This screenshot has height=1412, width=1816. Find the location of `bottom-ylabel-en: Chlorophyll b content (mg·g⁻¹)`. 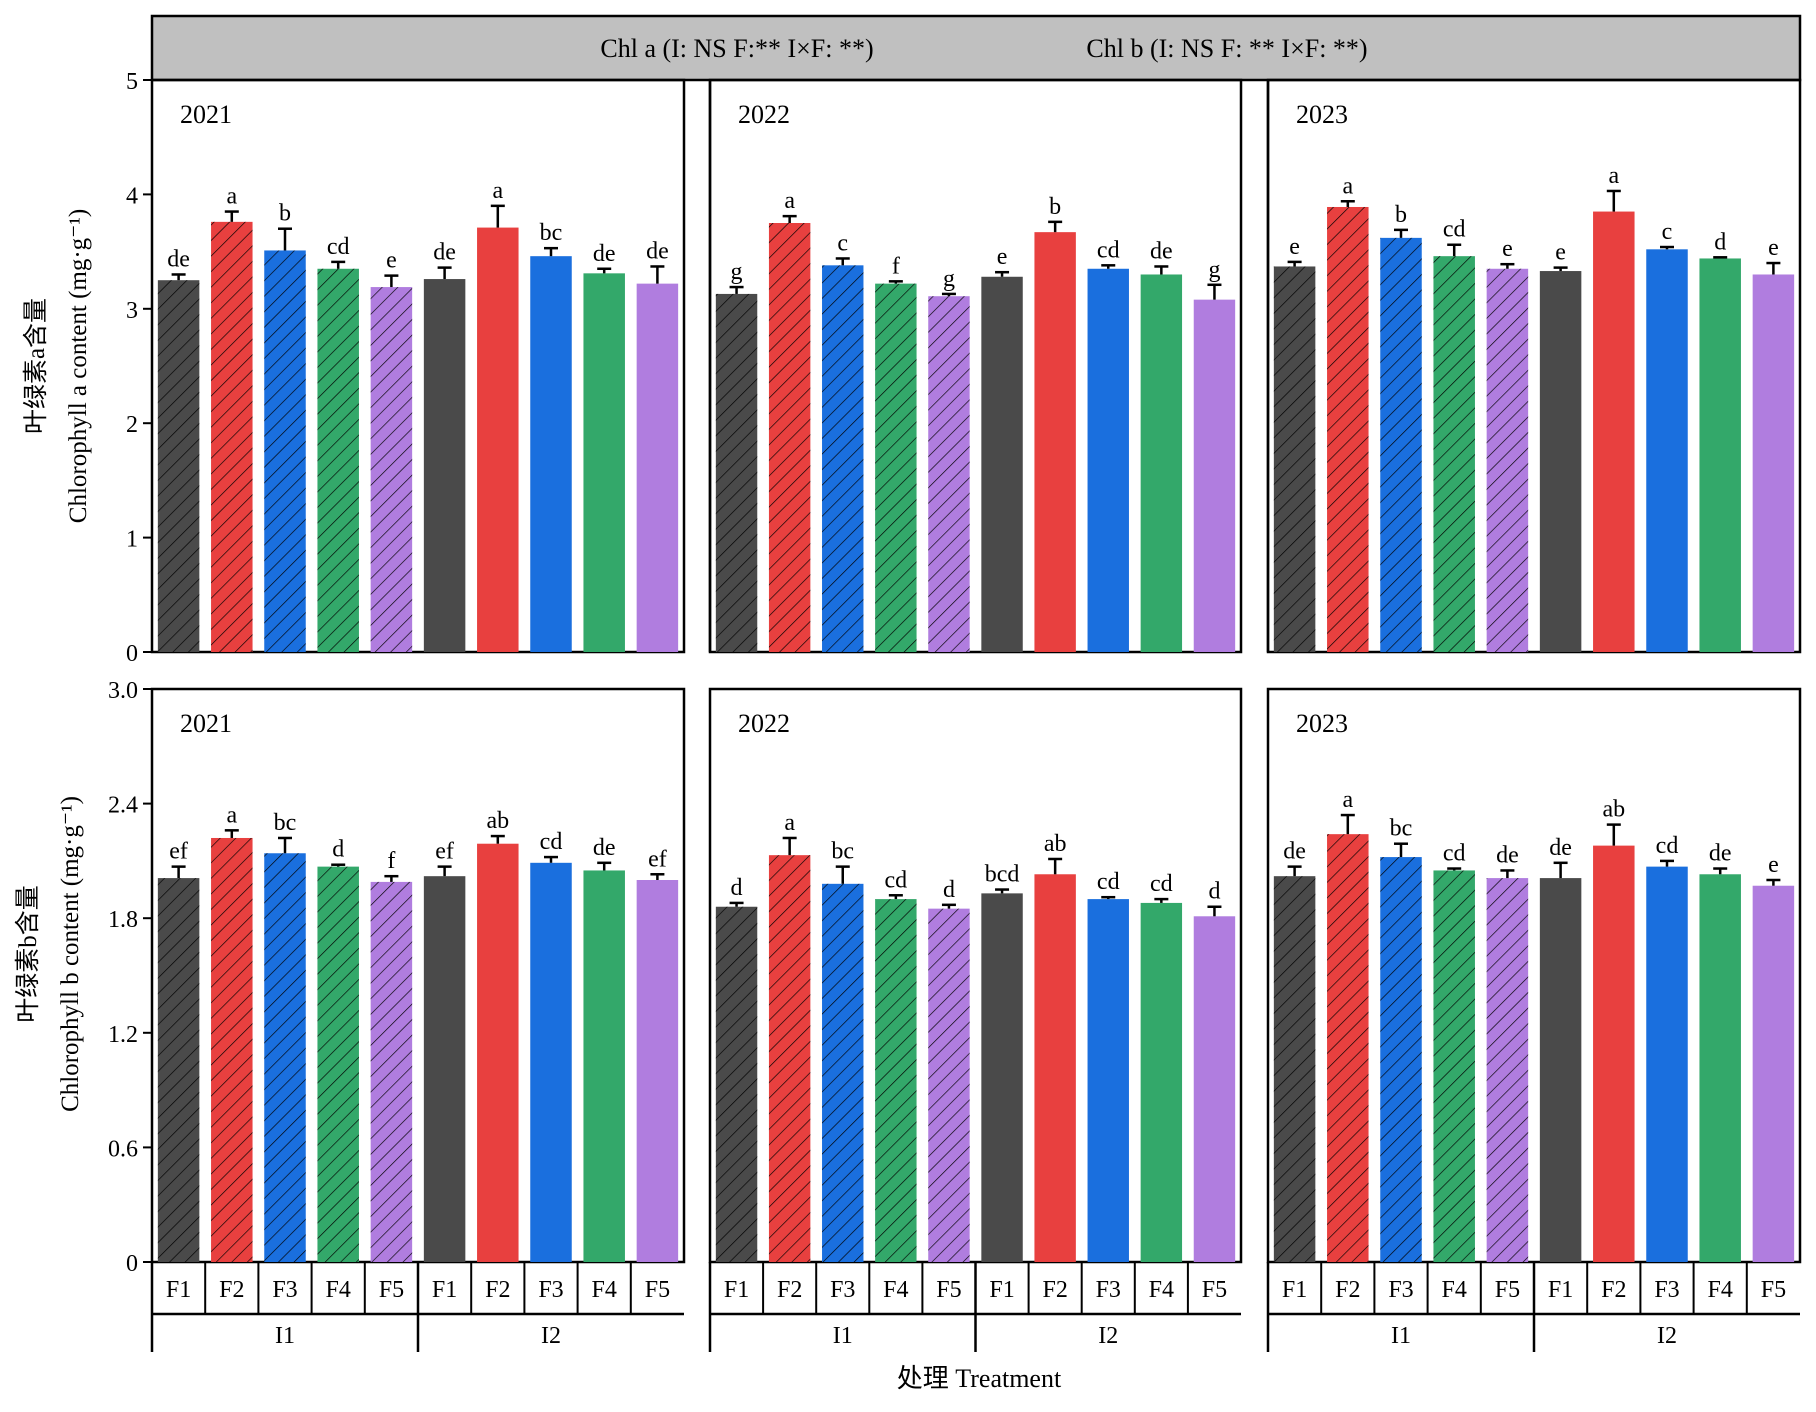

bottom-ylabel-en: Chlorophyll b content (mg·g⁻¹) is located at coordinates (70, 954).